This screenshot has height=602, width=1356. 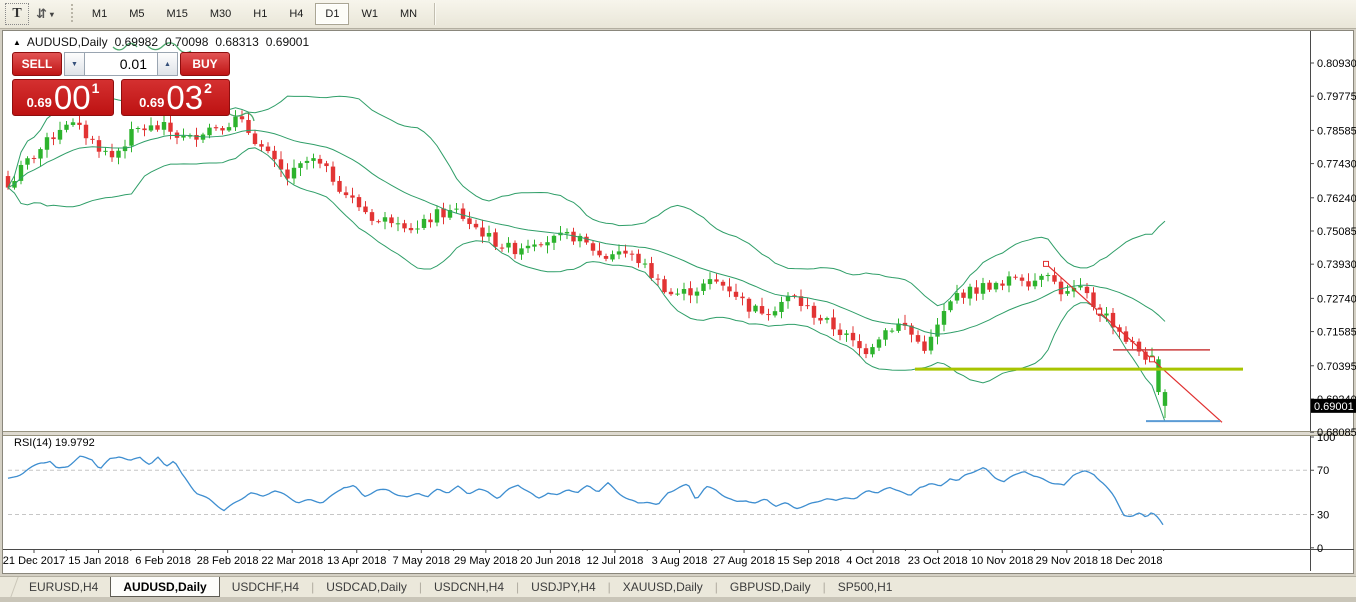 I want to click on window-bottom-edge, so click(x=678, y=599).